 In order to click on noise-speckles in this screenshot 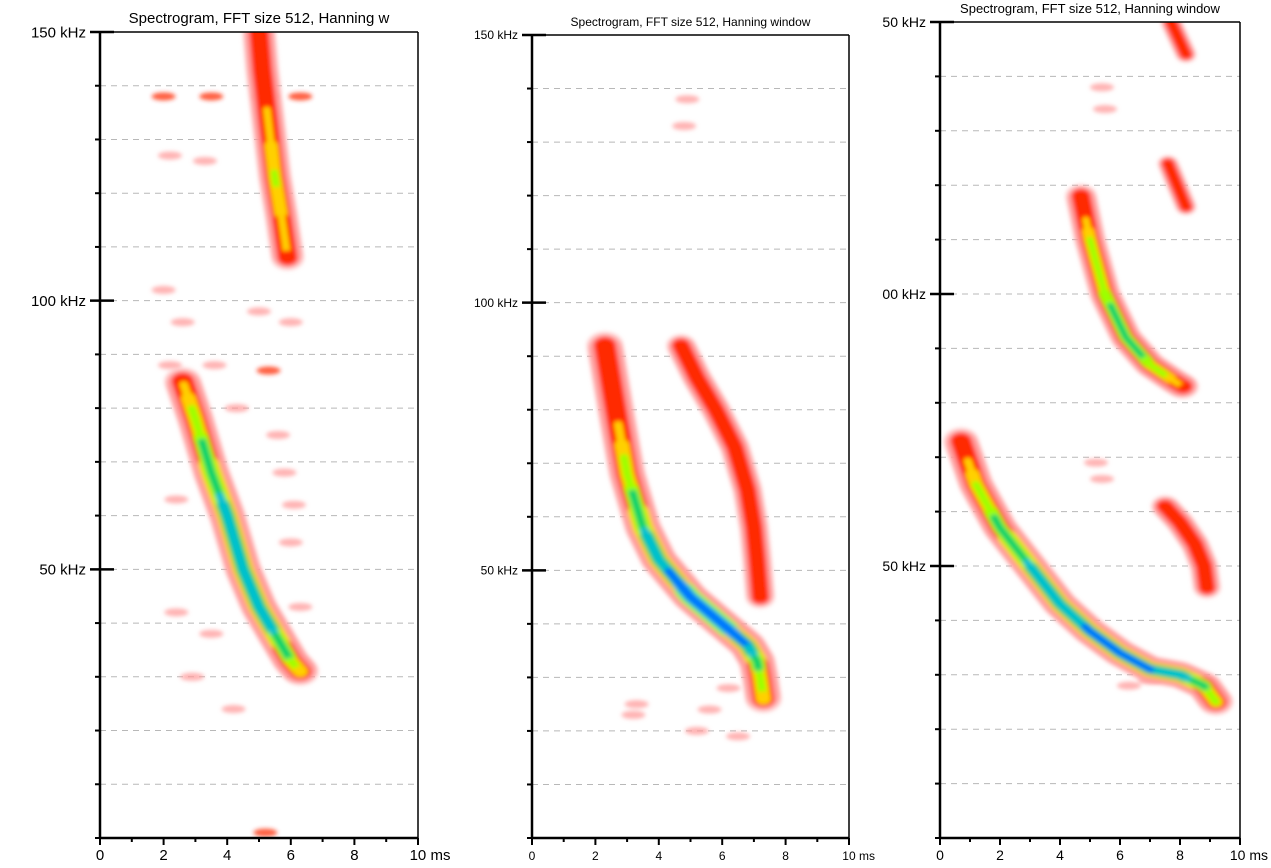, I will do `click(1123, 386)`.